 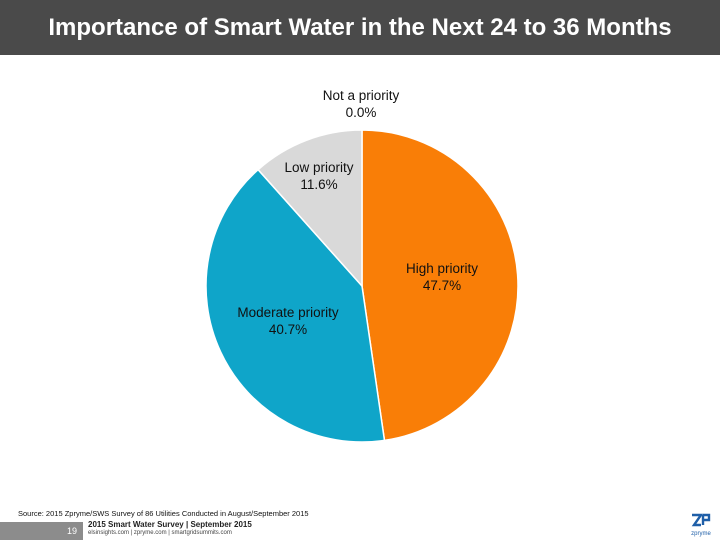 What do you see at coordinates (318, 167) in the screenshot?
I see `slice-label-low-priority: Low priority` at bounding box center [318, 167].